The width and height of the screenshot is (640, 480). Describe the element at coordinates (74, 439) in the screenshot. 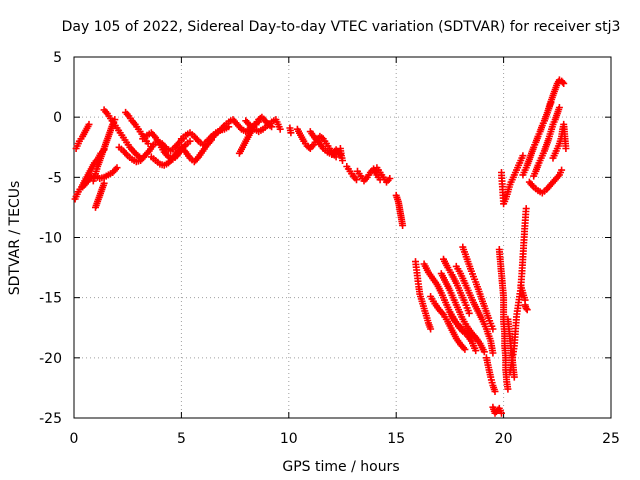

I see `x-tick-label: 0` at that location.